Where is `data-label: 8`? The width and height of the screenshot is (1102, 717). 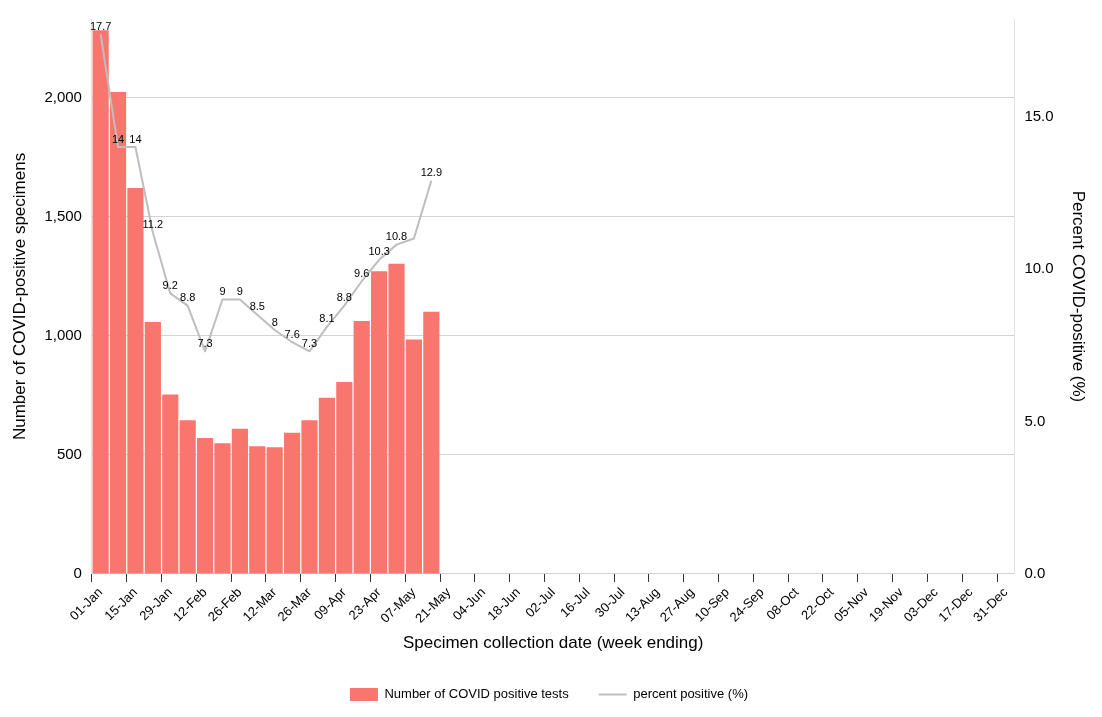
data-label: 8 is located at coordinates (274, 321).